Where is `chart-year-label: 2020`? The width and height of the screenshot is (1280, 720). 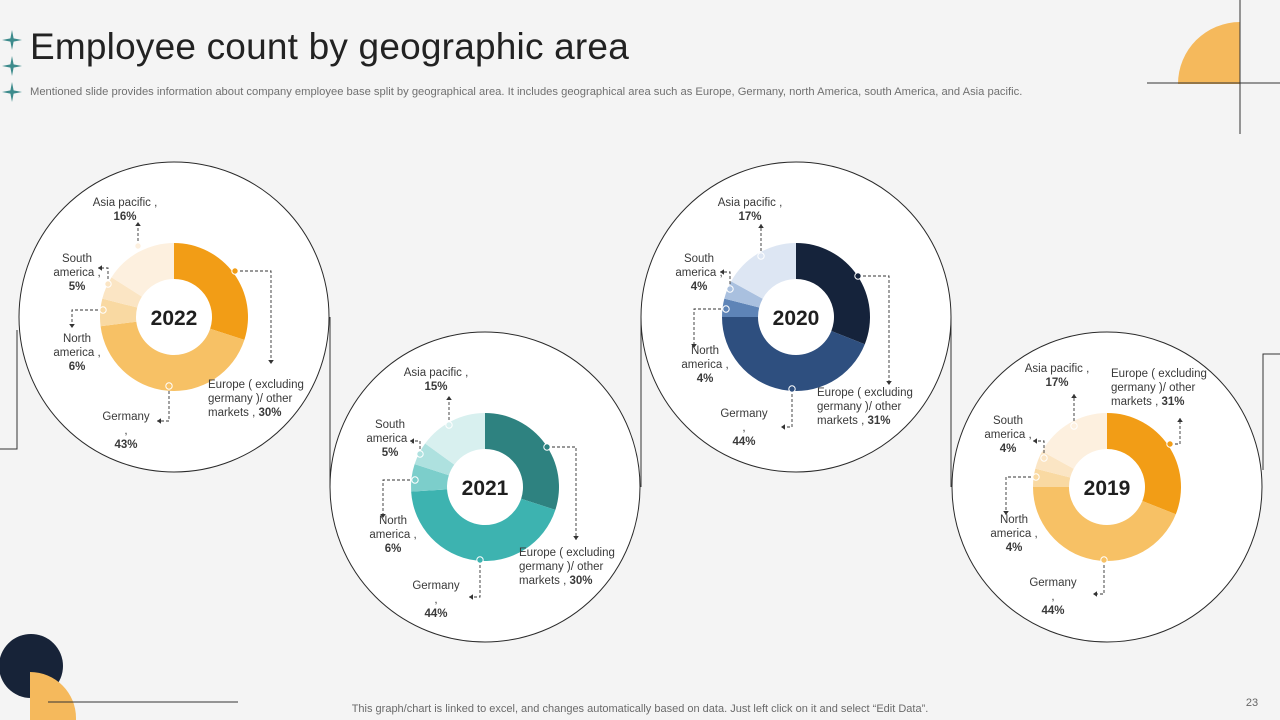
chart-year-label: 2020 is located at coordinates (796, 318).